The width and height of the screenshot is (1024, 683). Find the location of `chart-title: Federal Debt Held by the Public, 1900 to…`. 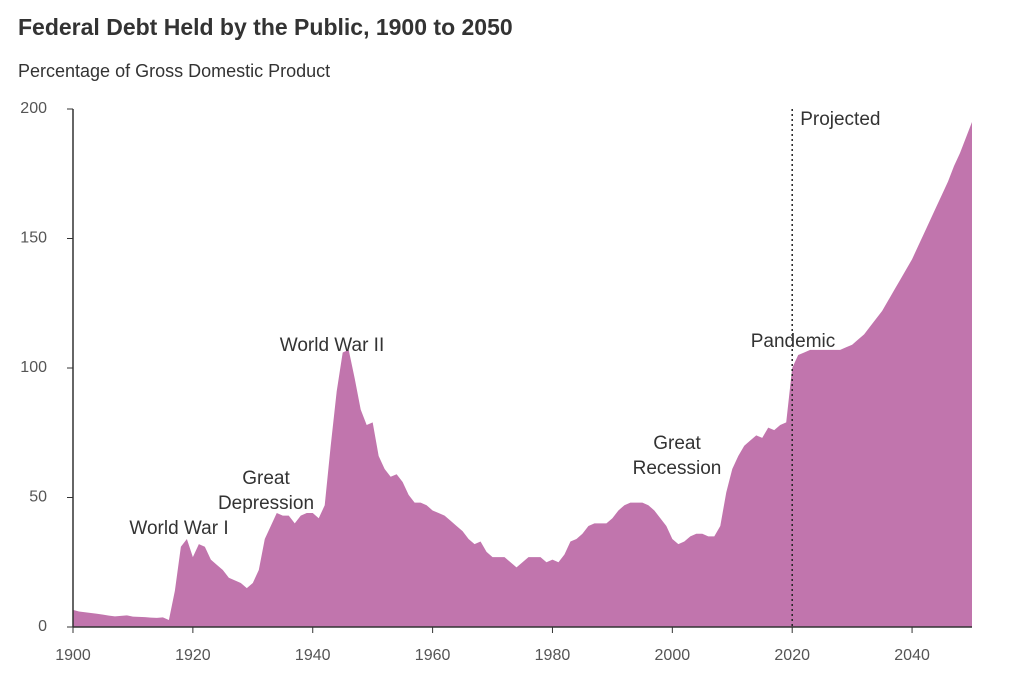

chart-title: Federal Debt Held by the Public, 1900 to… is located at coordinates (265, 27).